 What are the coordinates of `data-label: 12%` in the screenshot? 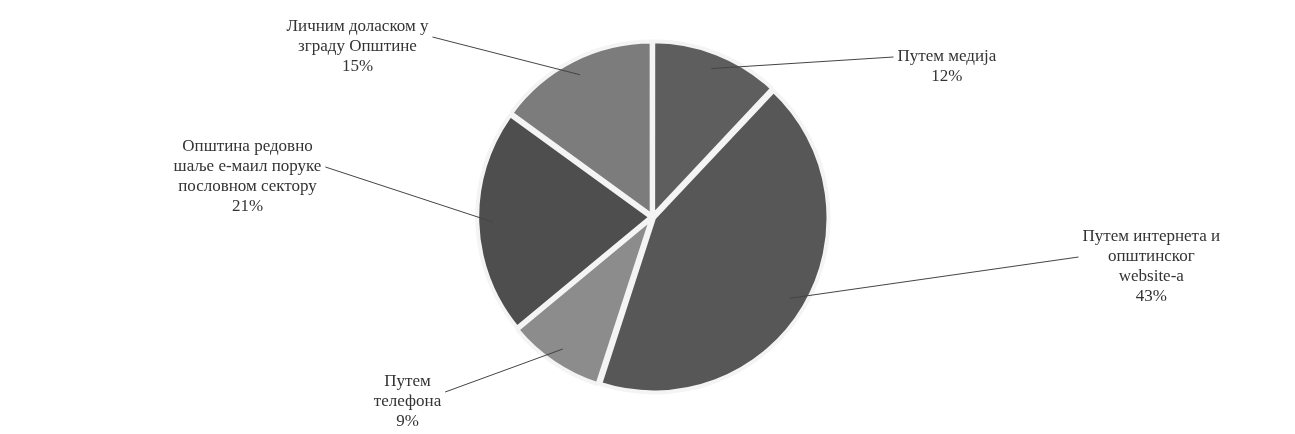 It's located at (947, 76).